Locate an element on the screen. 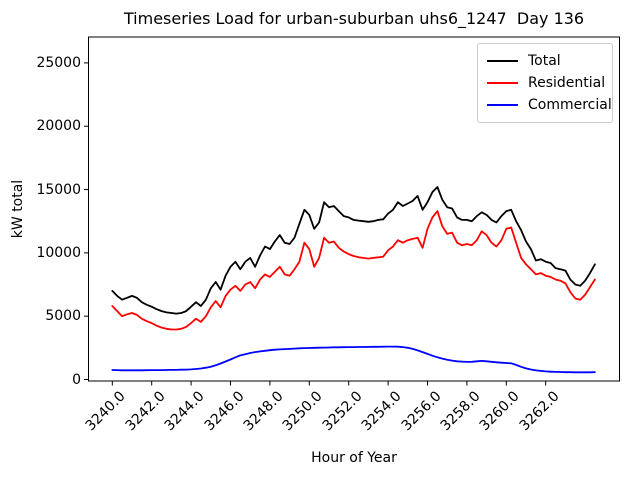 This screenshot has height=480, width=640. legend-line-residential is located at coordinates (502, 83).